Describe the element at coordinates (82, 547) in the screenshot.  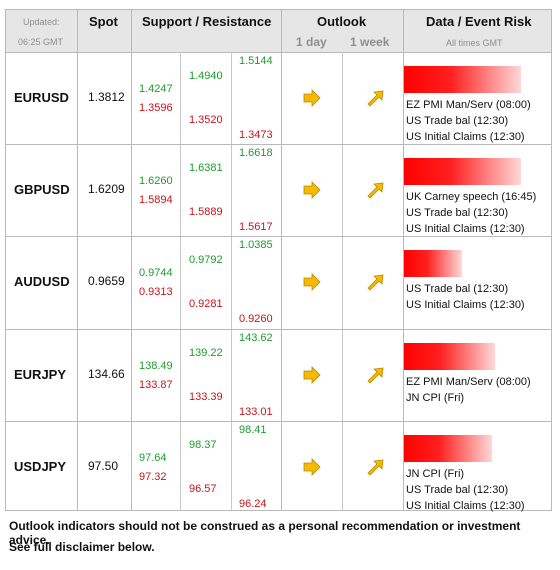
I see `disclaimer-line-2: See full disclaimer below.` at that location.